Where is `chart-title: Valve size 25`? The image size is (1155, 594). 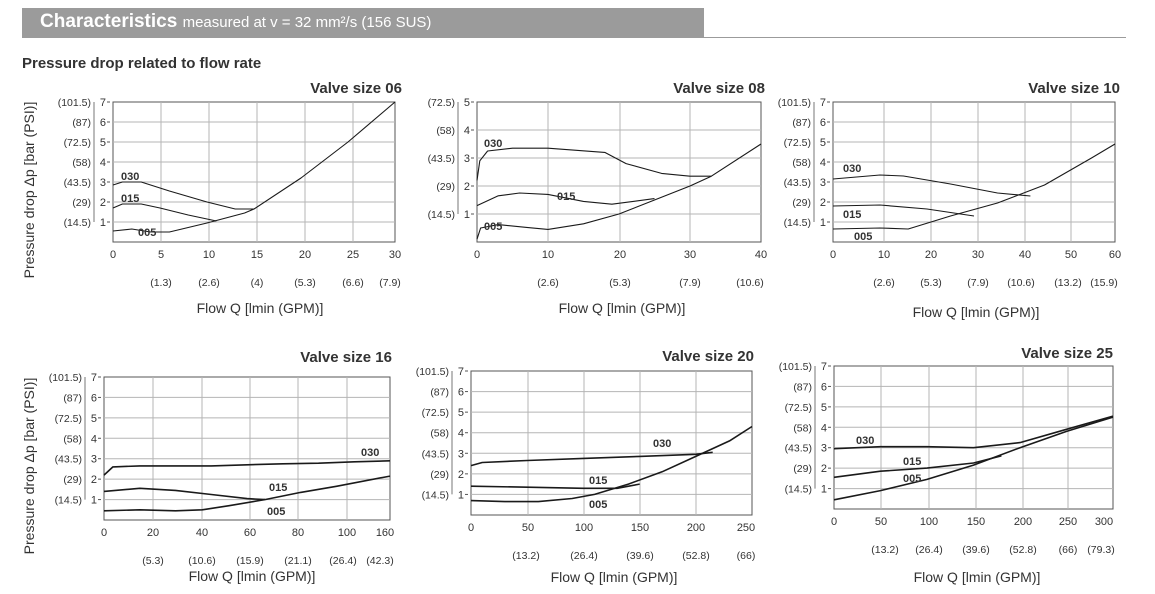 chart-title: Valve size 25 is located at coordinates (1067, 353).